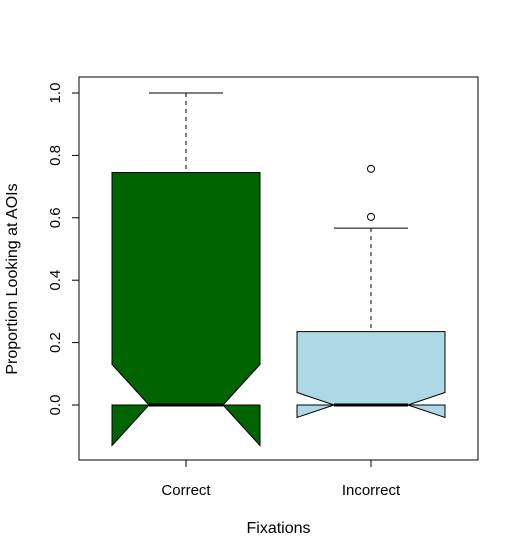 The height and width of the screenshot is (558, 519). I want to click on x-axis: Correct Incorrect, so click(281, 479).